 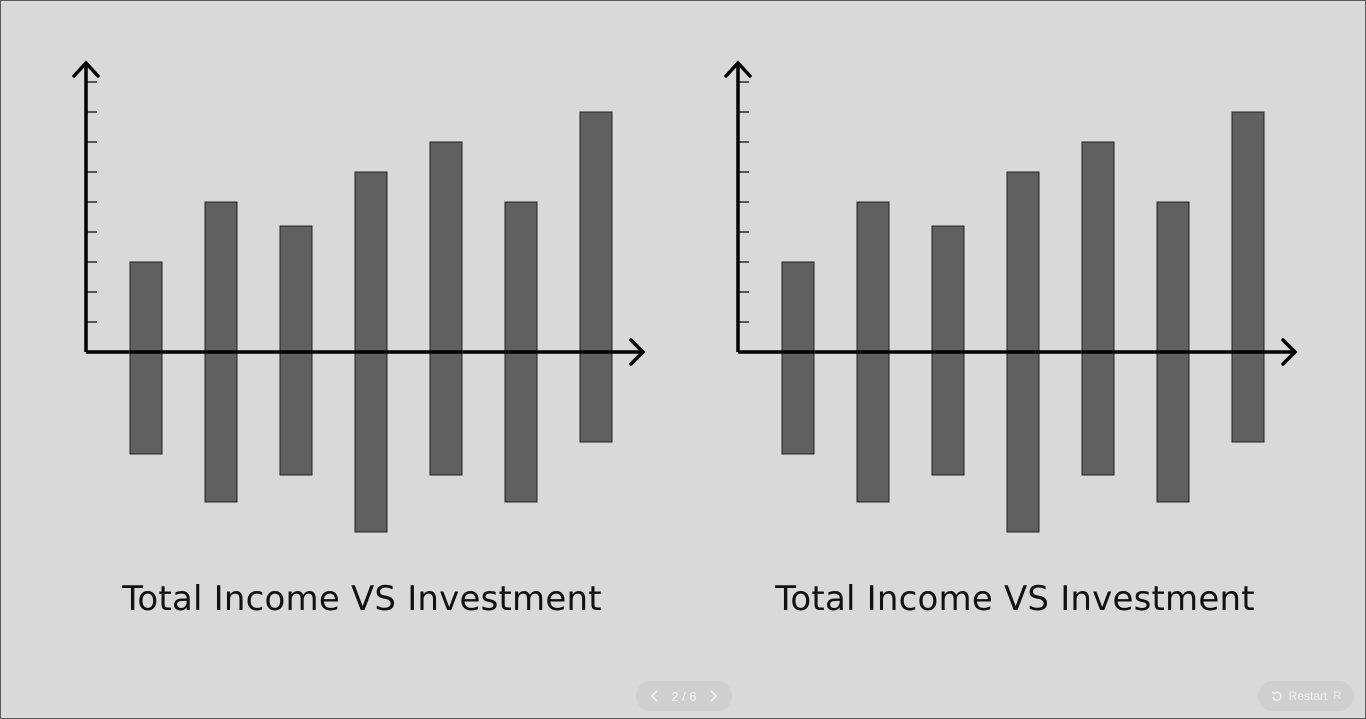 I want to click on chevron-left-icon, so click(x=654, y=696).